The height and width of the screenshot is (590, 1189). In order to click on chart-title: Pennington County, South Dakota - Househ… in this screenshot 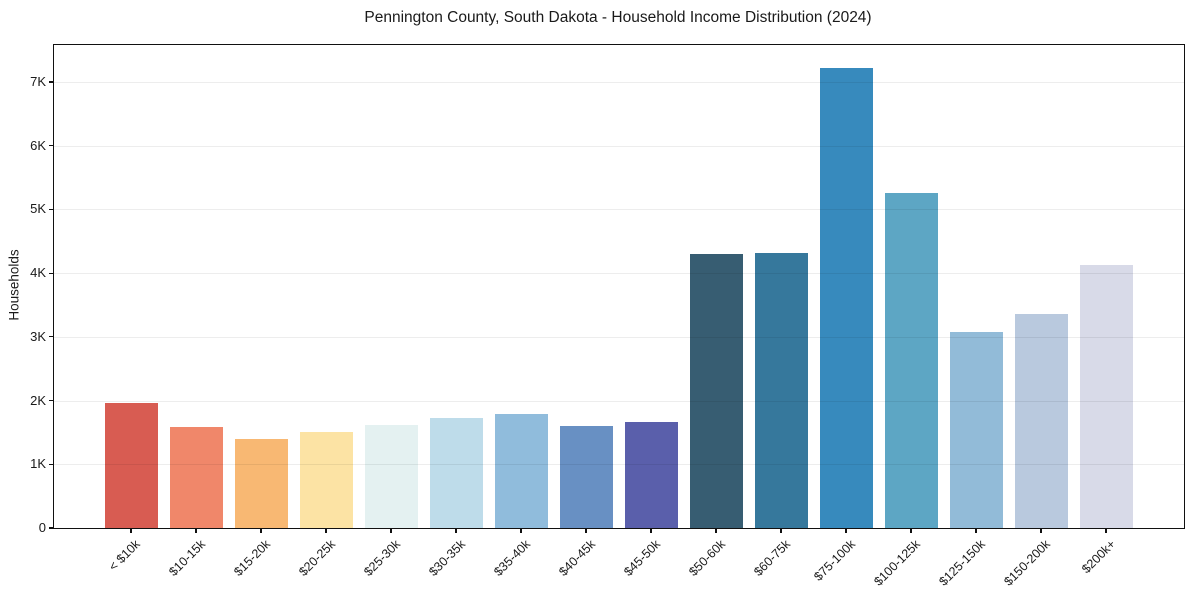, I will do `click(618, 17)`.